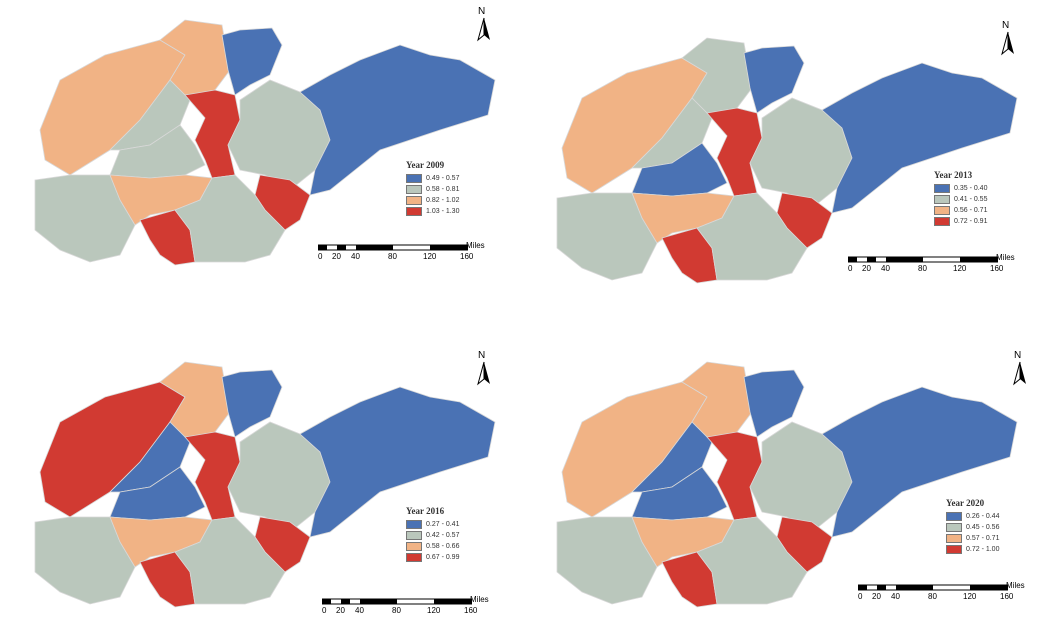 Image resolution: width=1045 pixels, height=624 pixels. What do you see at coordinates (971, 221) in the screenshot?
I see `legend-label: 0.72 - 0.91` at bounding box center [971, 221].